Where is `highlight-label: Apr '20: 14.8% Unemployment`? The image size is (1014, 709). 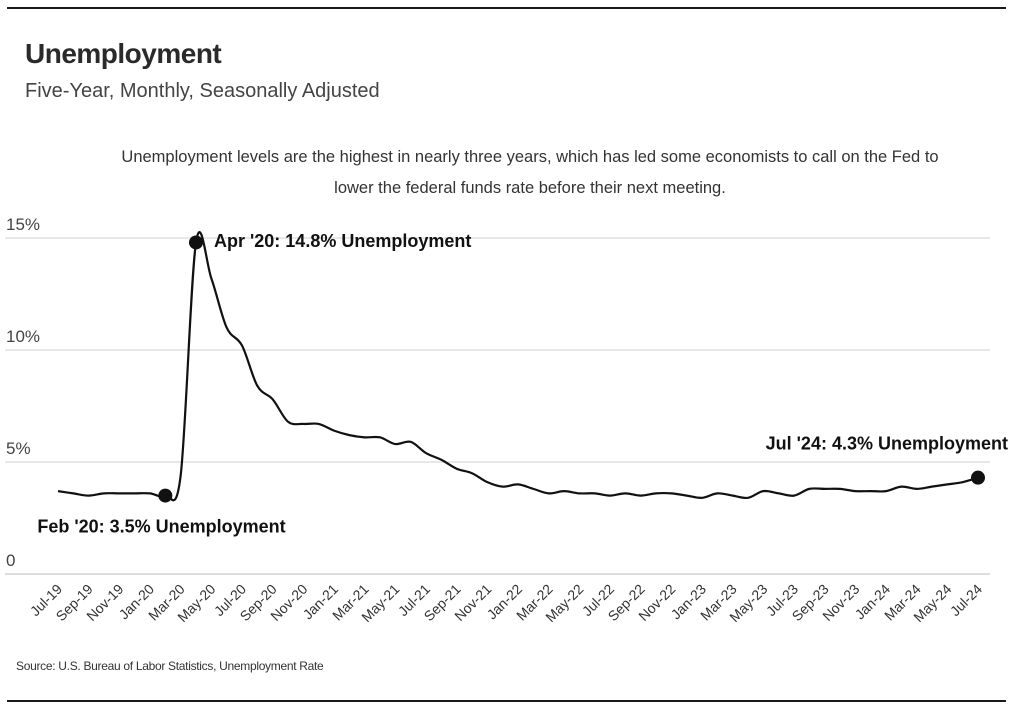
highlight-label: Apr '20: 14.8% Unemployment is located at coordinates (342, 241).